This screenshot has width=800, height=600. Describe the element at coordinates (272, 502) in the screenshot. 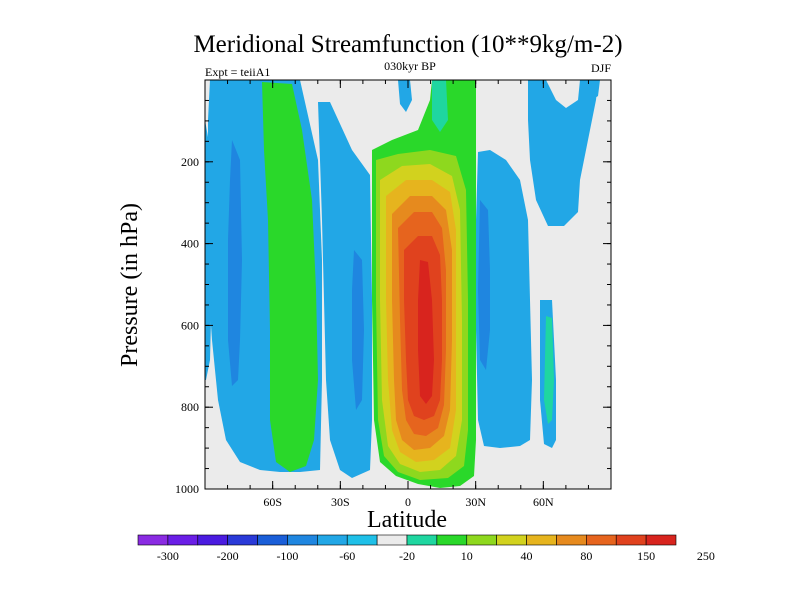

I see `x-tick-label: 60S` at that location.